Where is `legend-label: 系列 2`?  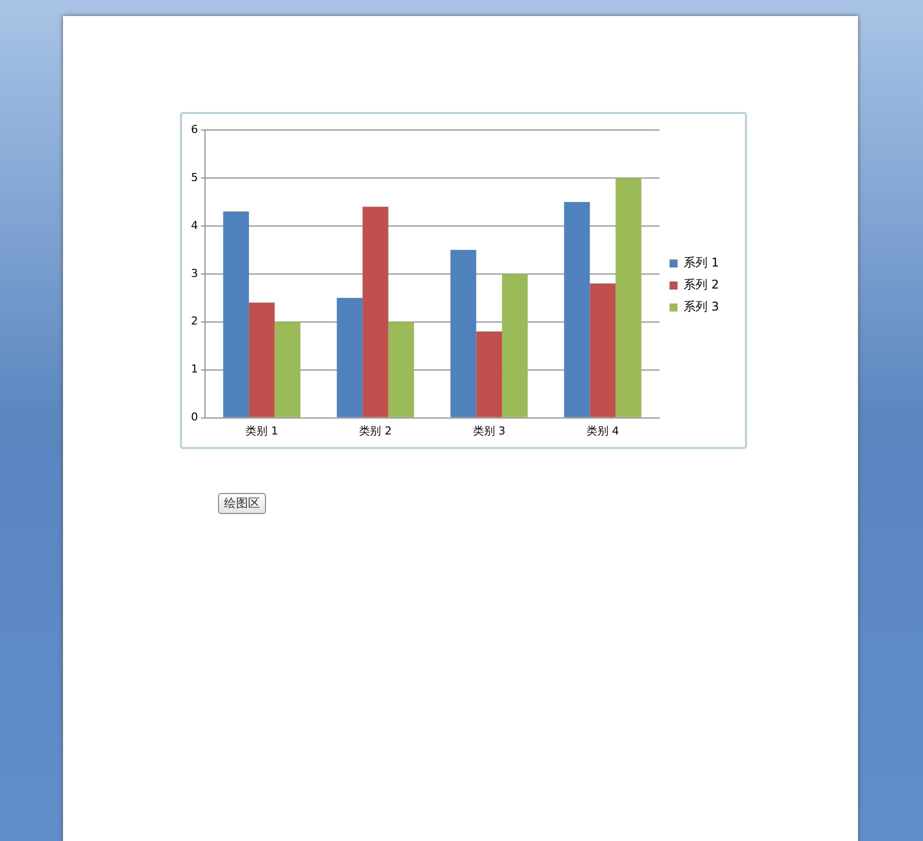
legend-label: 系列 2 is located at coordinates (702, 285).